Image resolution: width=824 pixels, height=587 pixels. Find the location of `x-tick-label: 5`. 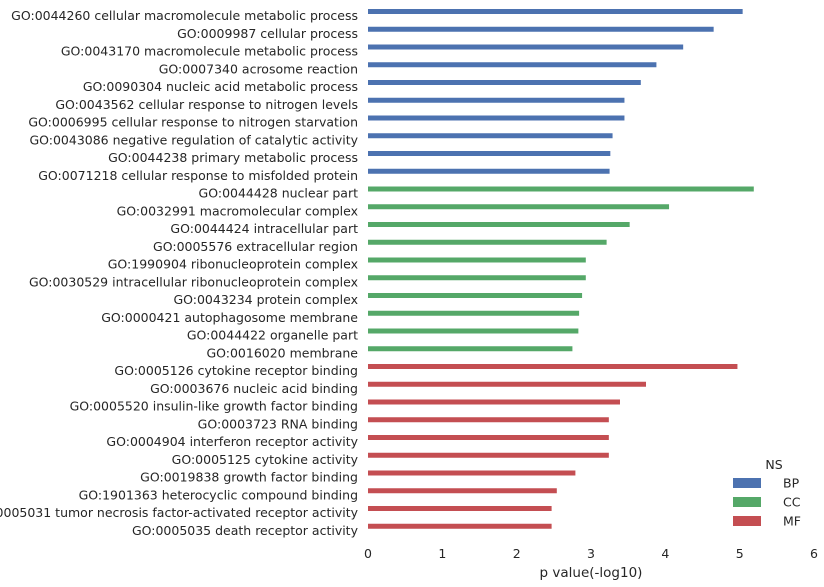

x-tick-label: 5 is located at coordinates (740, 553).